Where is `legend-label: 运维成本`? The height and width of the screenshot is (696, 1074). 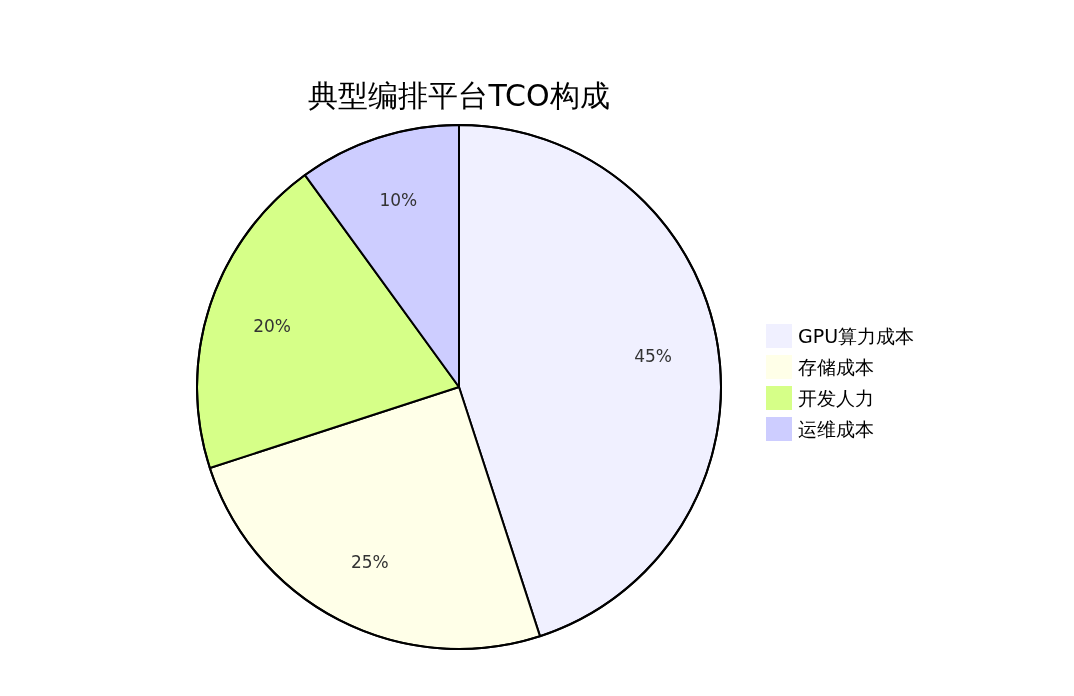
legend-label: 运维成本 is located at coordinates (836, 429).